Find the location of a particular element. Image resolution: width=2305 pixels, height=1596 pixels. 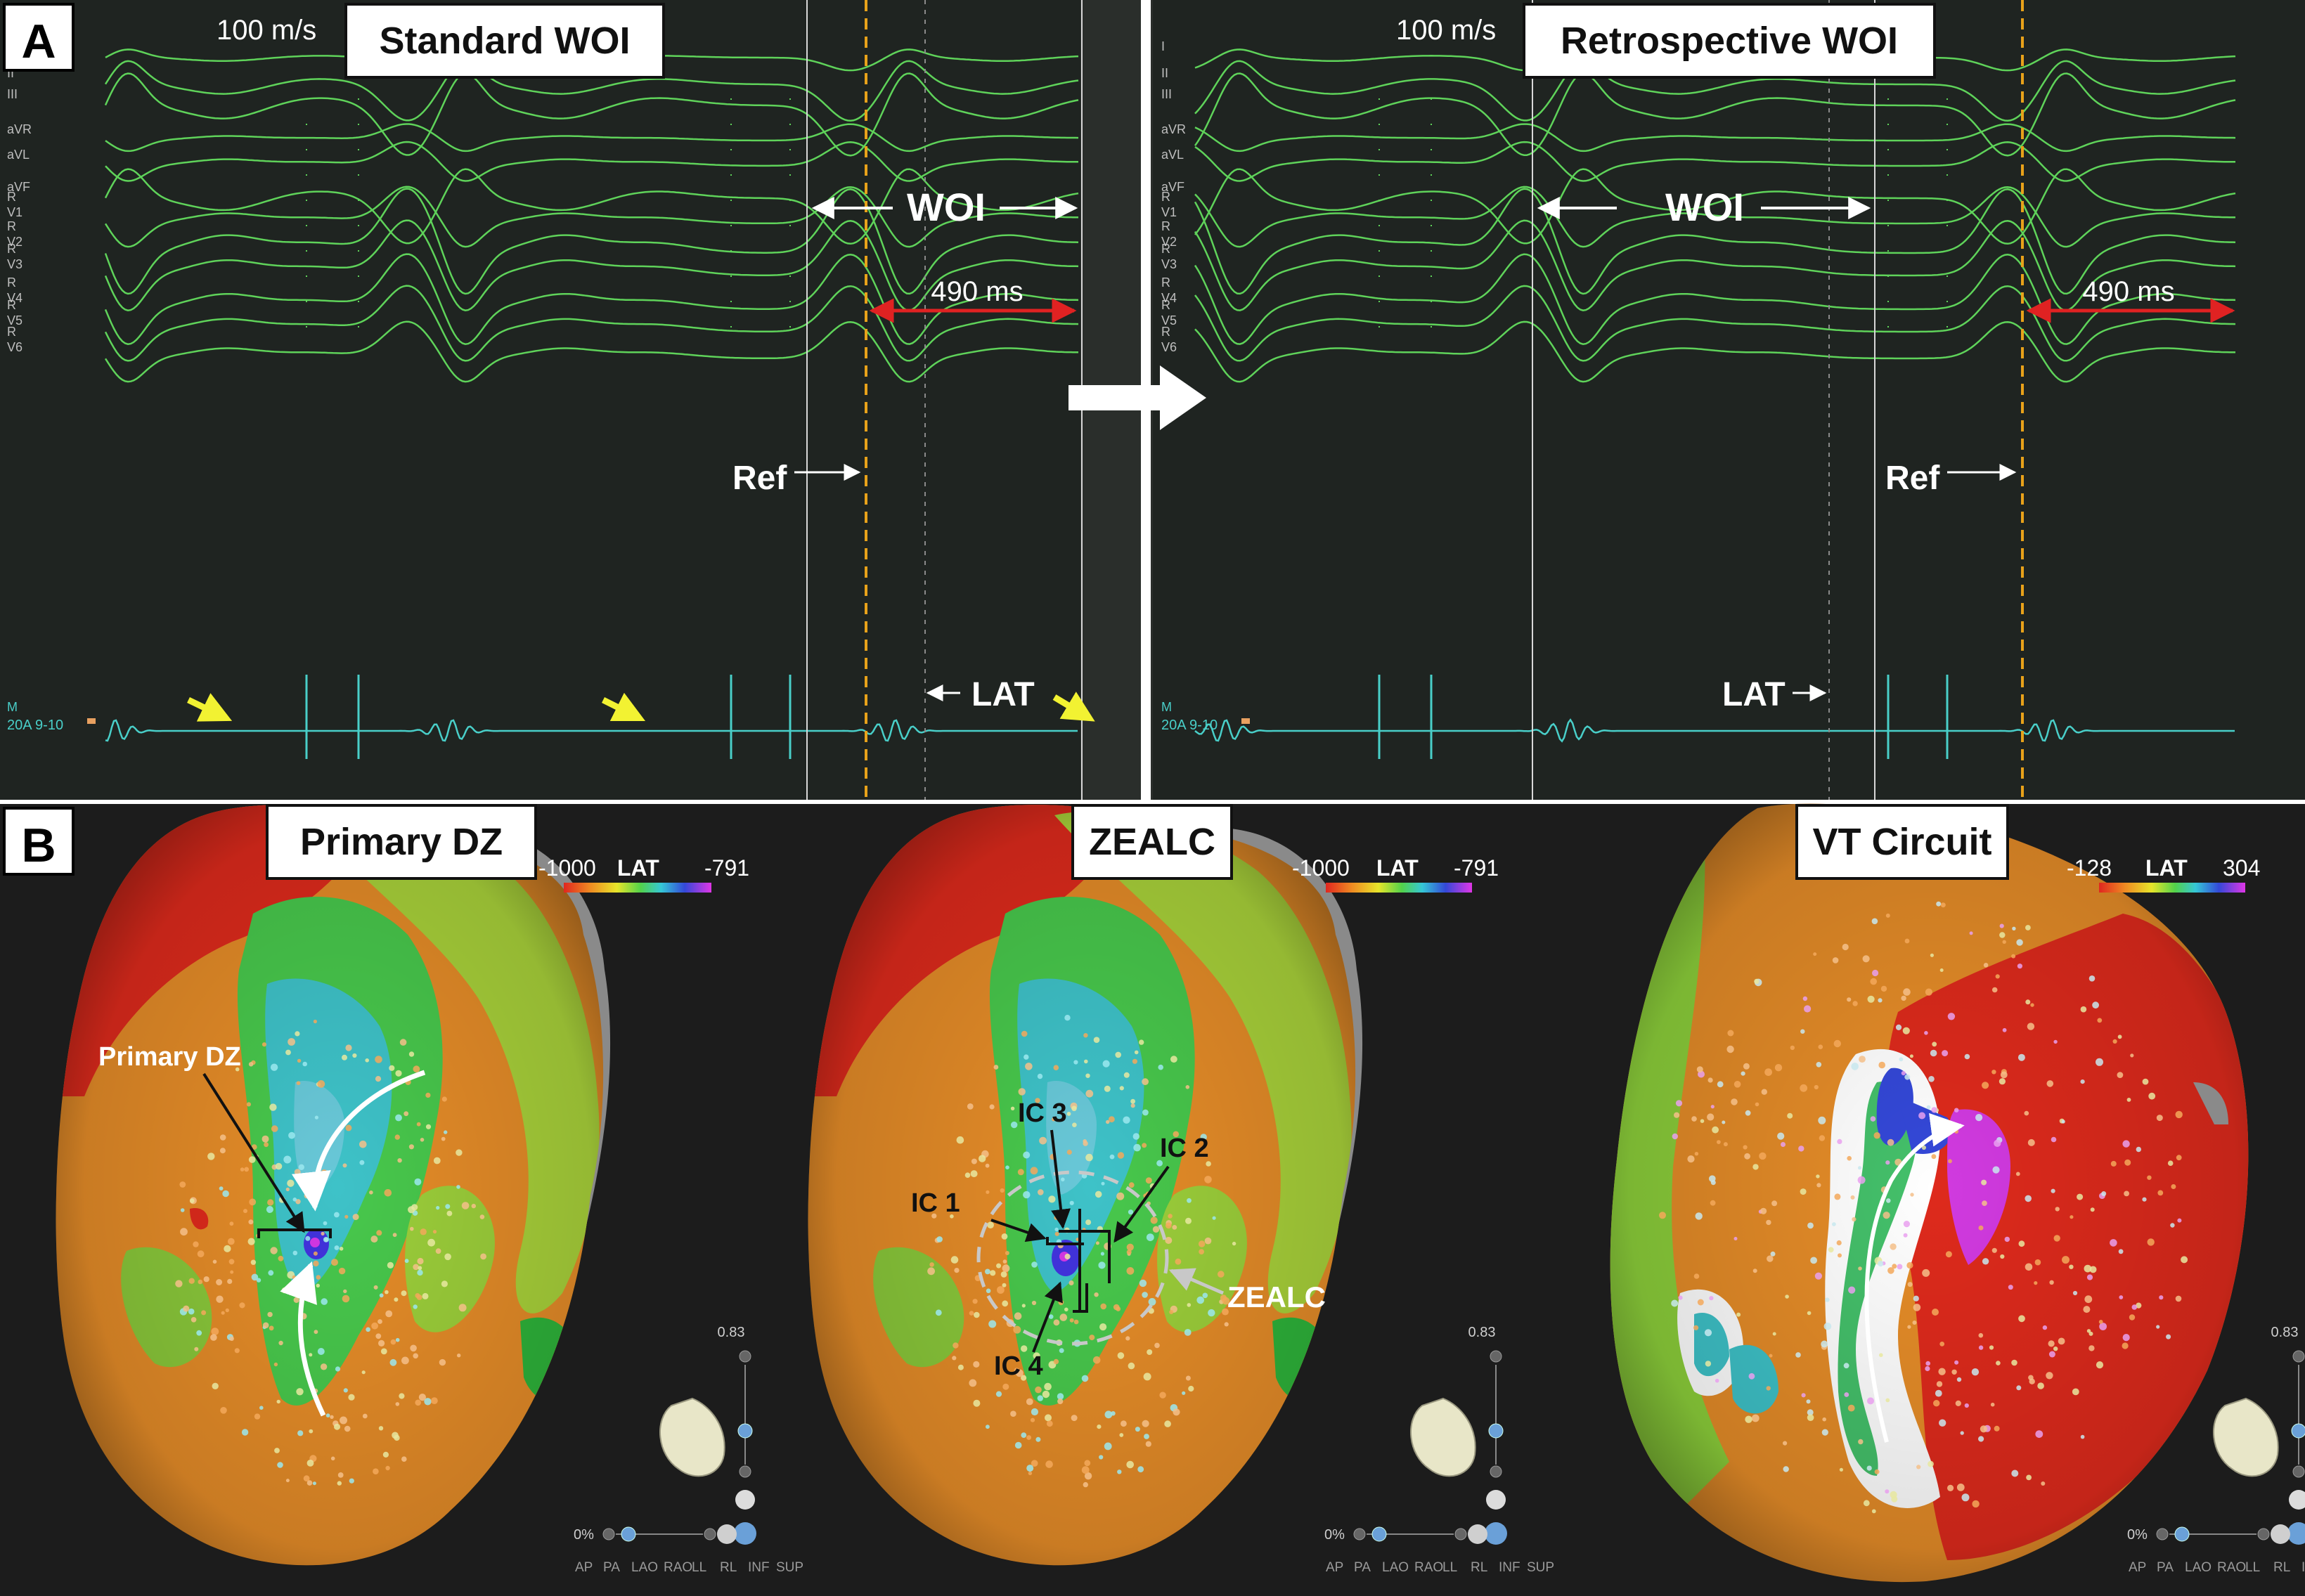

ecg-lead-trace is located at coordinates (591, 351).